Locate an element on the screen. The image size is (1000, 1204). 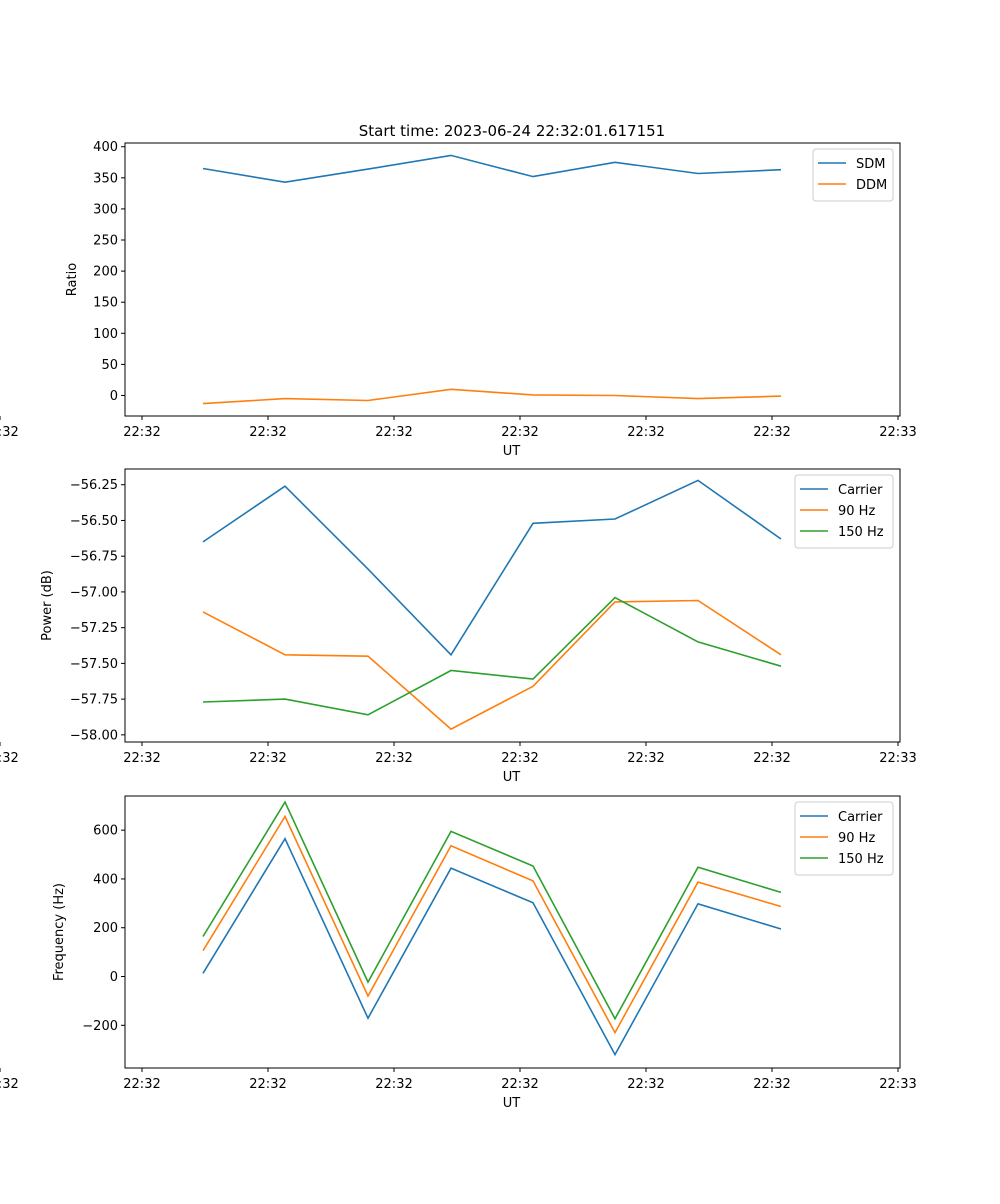
y-tick-label: 100 is located at coordinates (105, 334).